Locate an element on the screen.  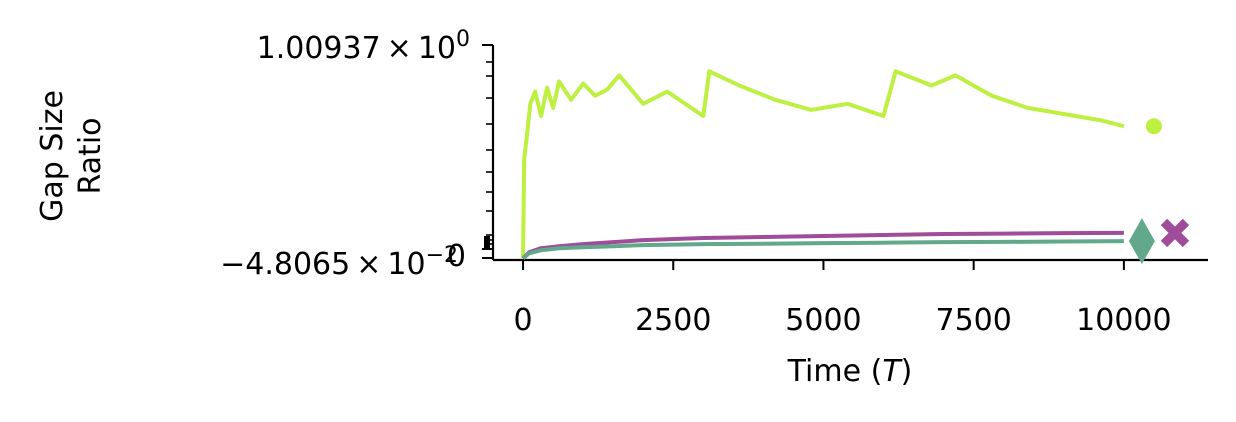
series-marker-diamond is located at coordinates (1141, 241).